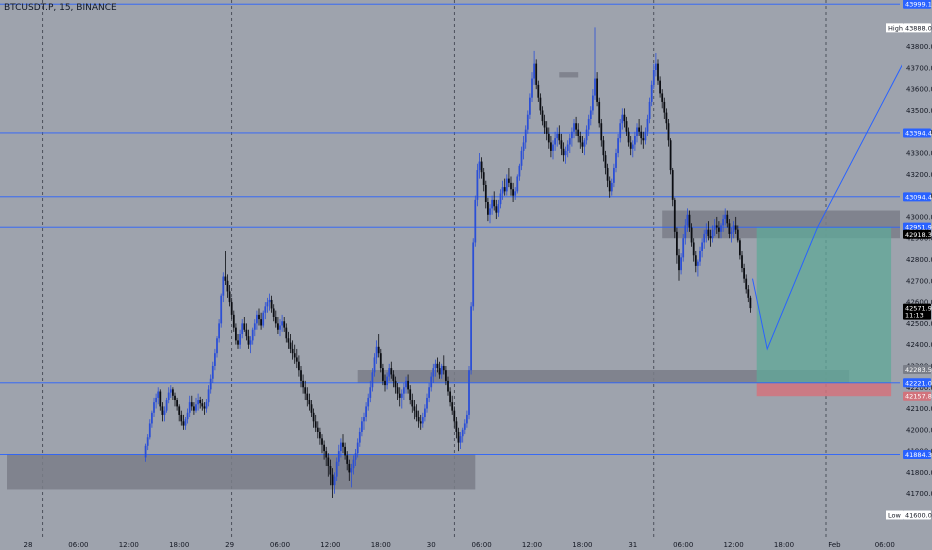 Image resolution: width=932 pixels, height=550 pixels. What do you see at coordinates (919, 473) in the screenshot?
I see `price-tick-label: 41800.0` at bounding box center [919, 473].